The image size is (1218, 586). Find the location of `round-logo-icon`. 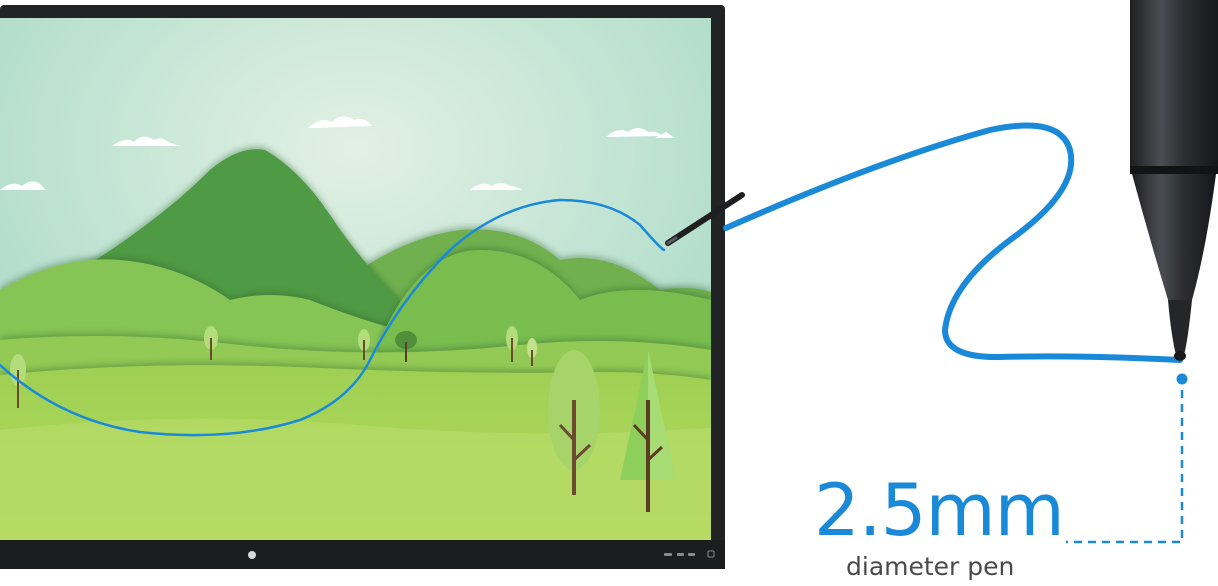

round-logo-icon is located at coordinates (252, 555).